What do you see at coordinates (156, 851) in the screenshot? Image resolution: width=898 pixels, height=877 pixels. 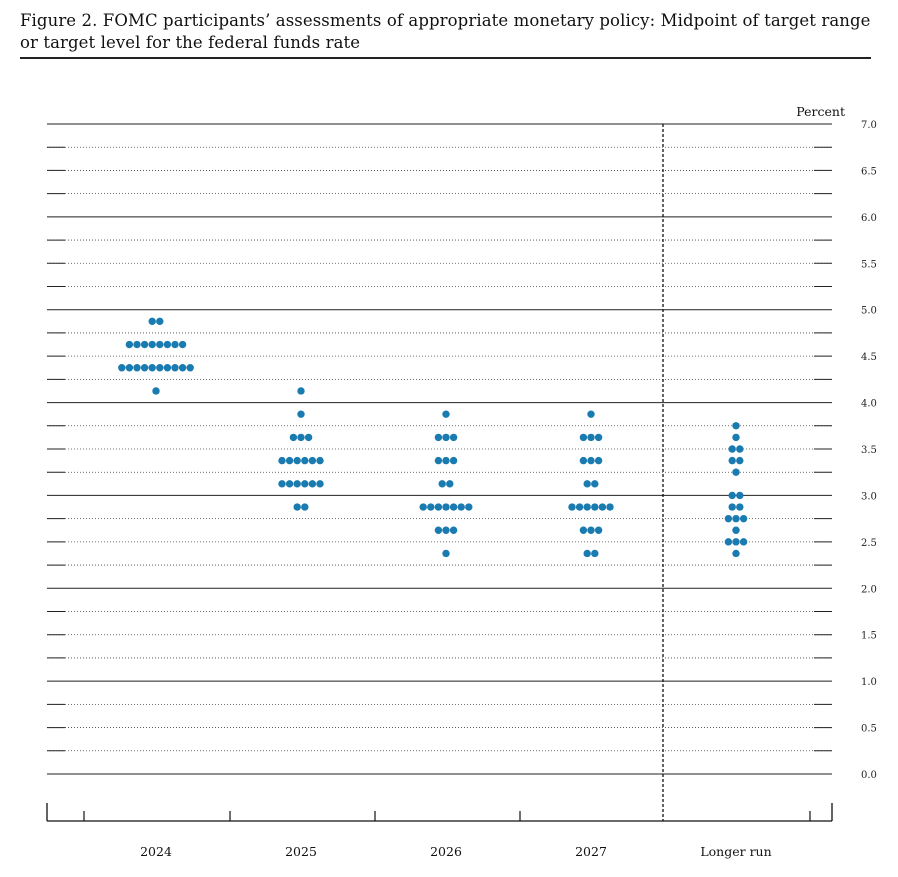 I see `x-category-label: 2024` at bounding box center [156, 851].